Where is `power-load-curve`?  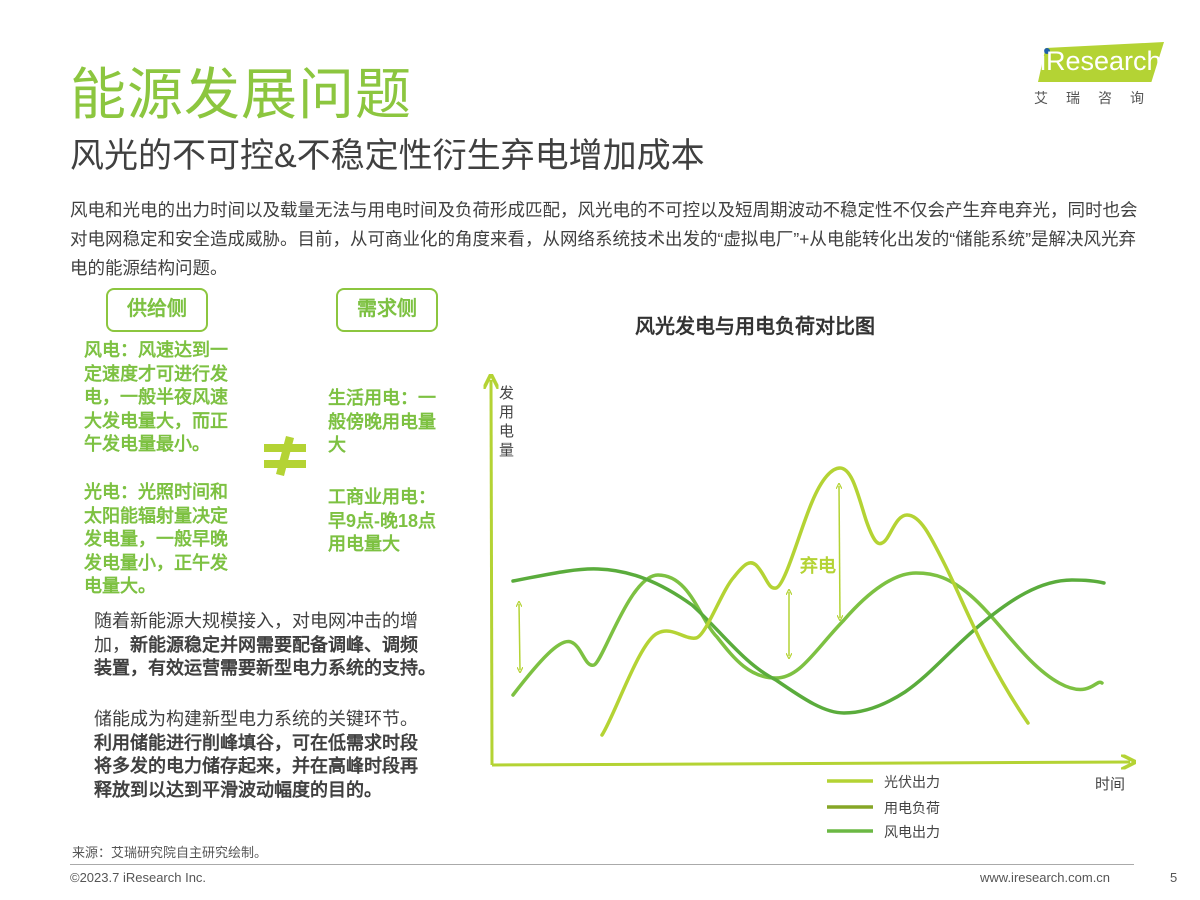
power-load-curve is located at coordinates (808, 641).